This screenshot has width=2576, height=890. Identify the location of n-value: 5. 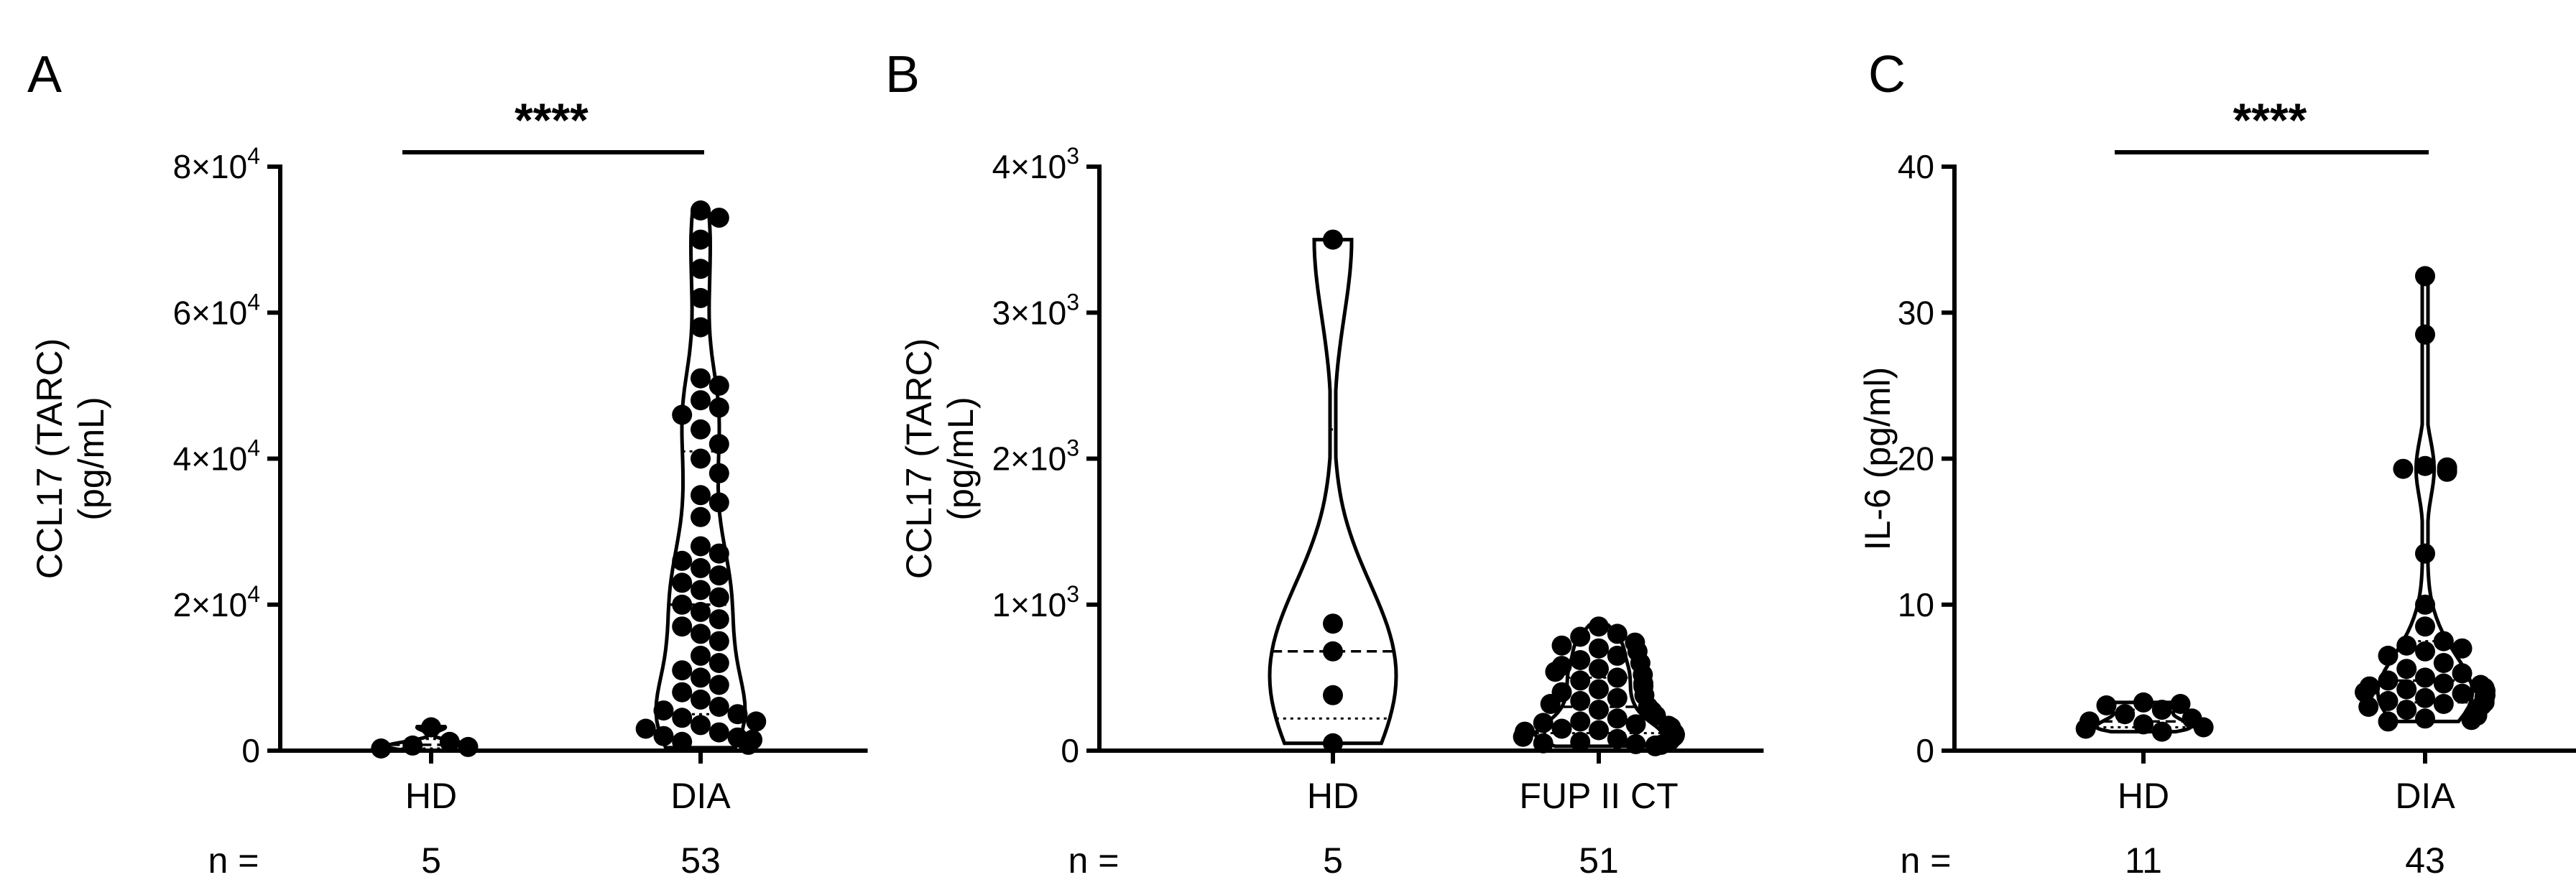
(1333, 860).